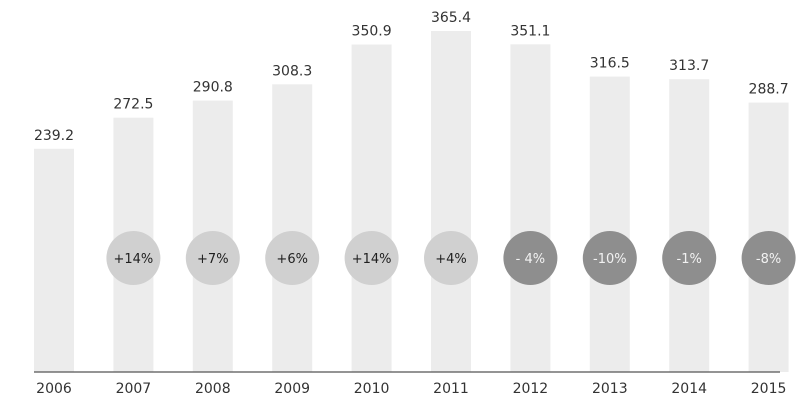 The image size is (807, 406). Describe the element at coordinates (54, 260) in the screenshot. I see `bar-2006` at that location.